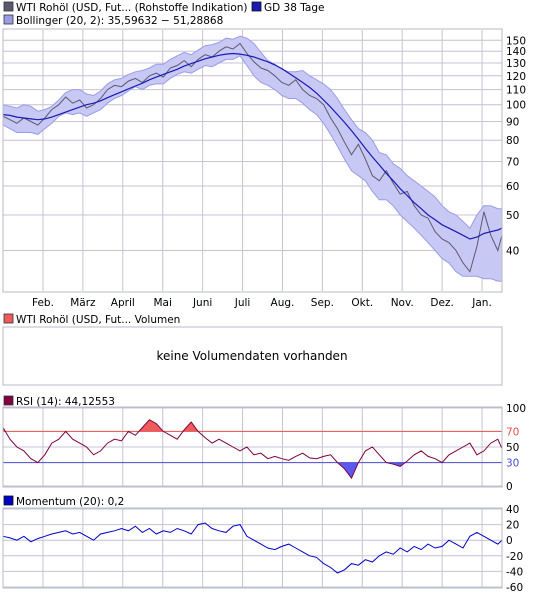 This screenshot has width=545, height=610. What do you see at coordinates (8, 19) in the screenshot?
I see `bollinger-legend-swatch` at bounding box center [8, 19].